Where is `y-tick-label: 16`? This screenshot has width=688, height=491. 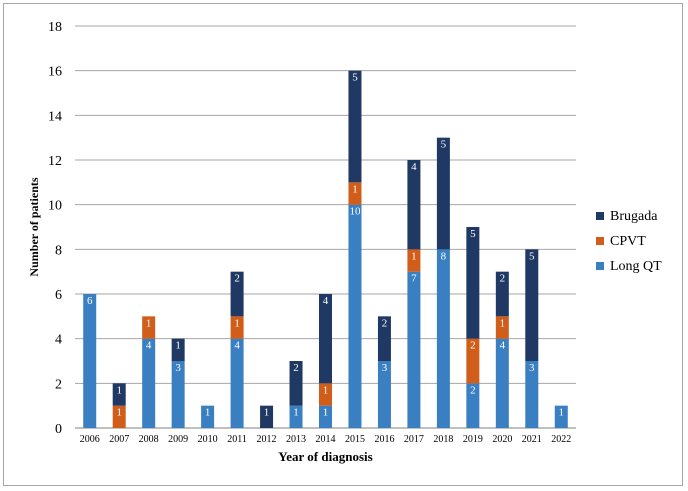
y-tick-label: 16 is located at coordinates (55, 72).